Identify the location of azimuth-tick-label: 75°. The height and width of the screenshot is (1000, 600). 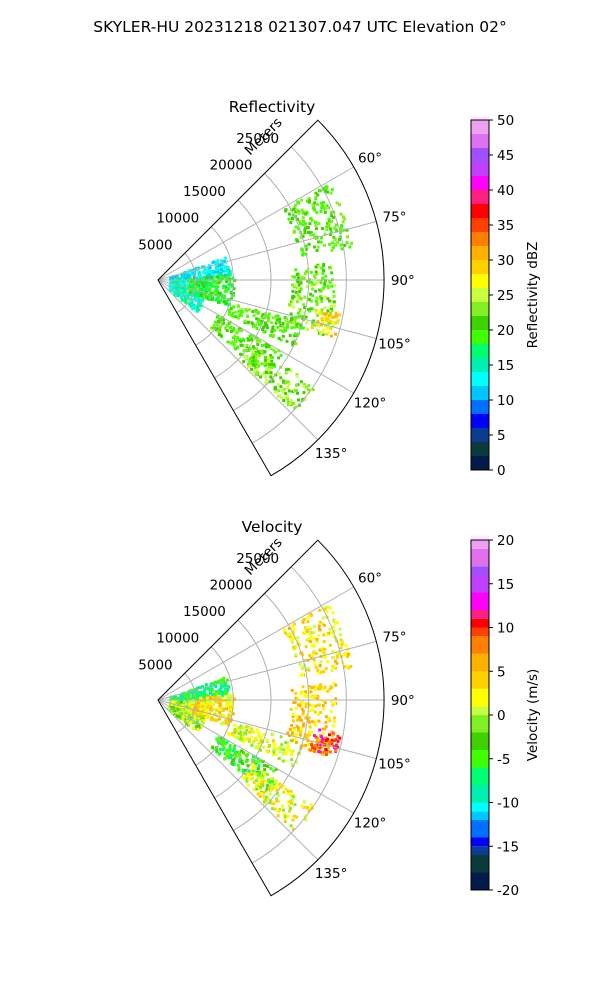
(395, 218).